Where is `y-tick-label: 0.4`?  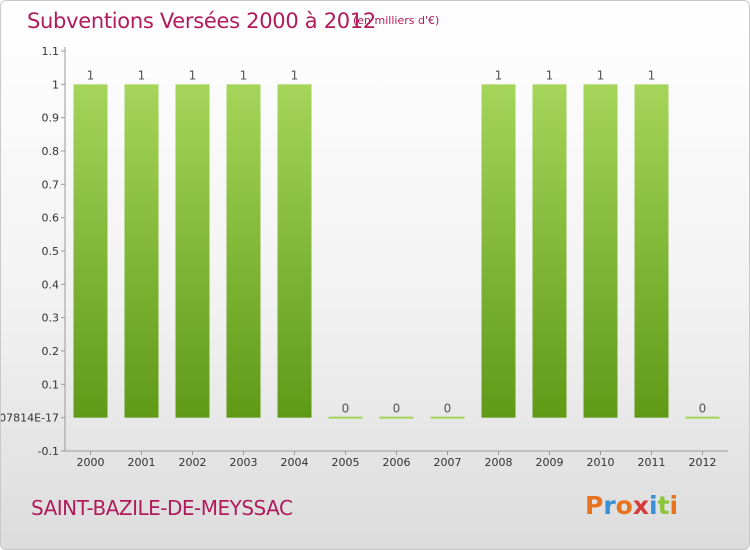
y-tick-label: 0.4 is located at coordinates (51, 284).